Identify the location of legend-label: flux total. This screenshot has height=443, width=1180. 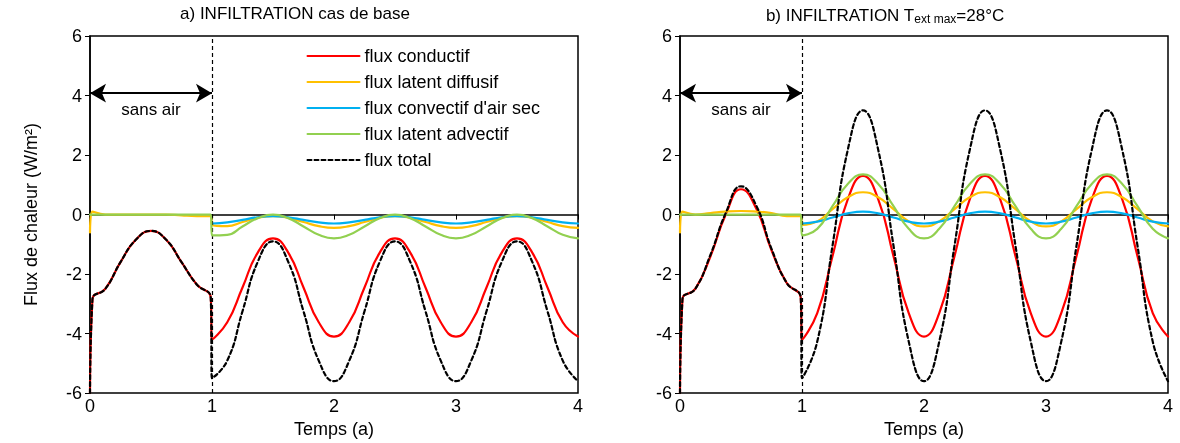
(398, 160).